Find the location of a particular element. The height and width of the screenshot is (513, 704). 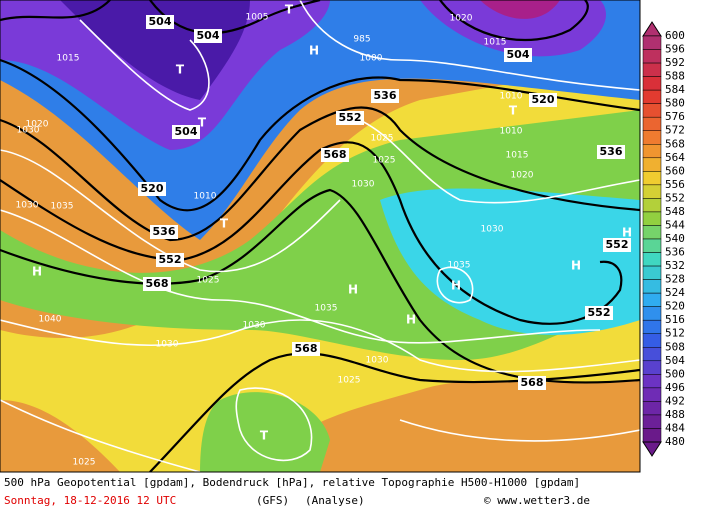

legend-label: 532 is located at coordinates (675, 265).